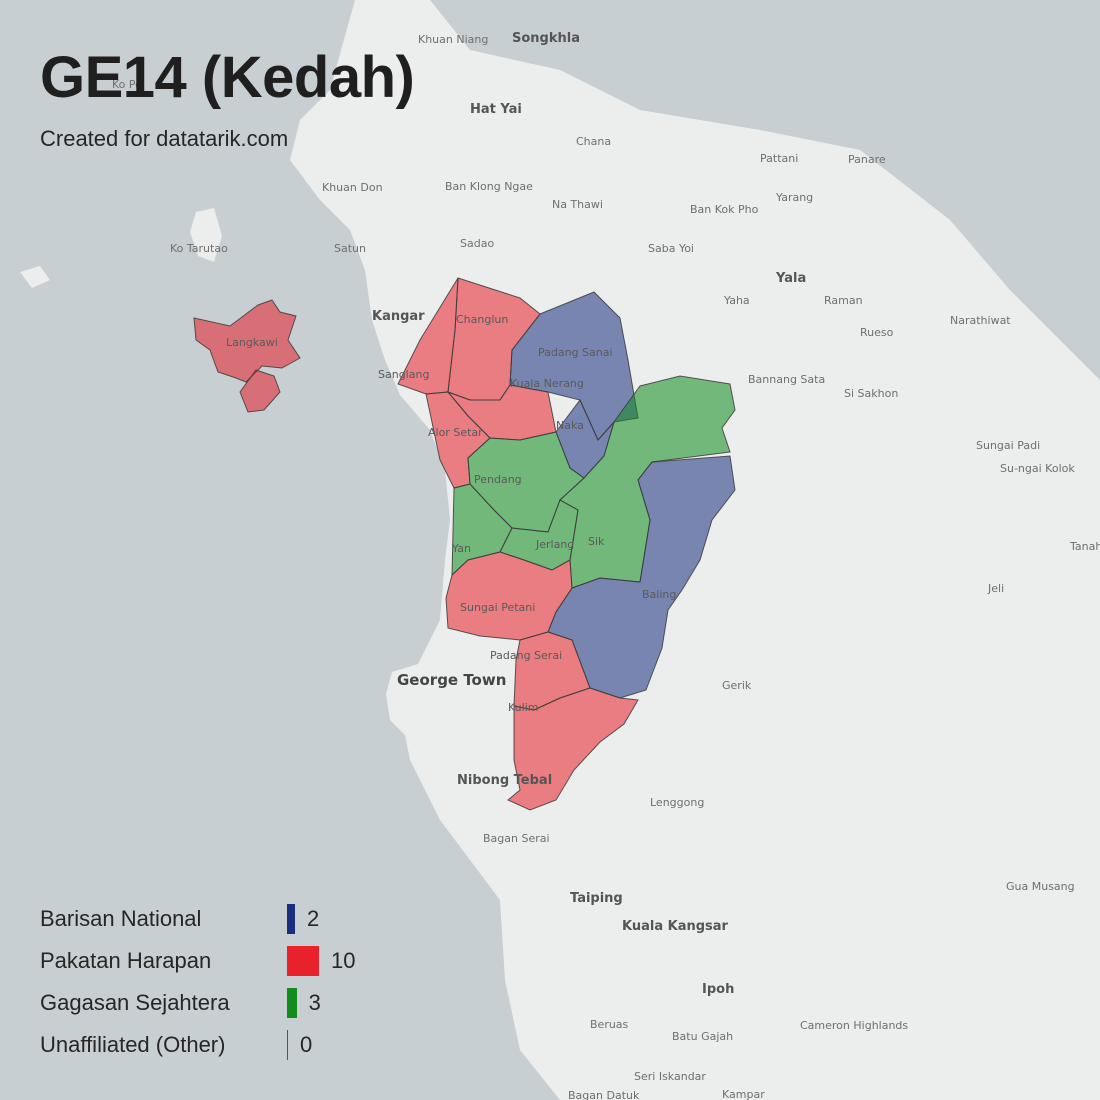 The height and width of the screenshot is (1100, 1100). What do you see at coordinates (867, 159) in the screenshot?
I see `place-label: Panare` at bounding box center [867, 159].